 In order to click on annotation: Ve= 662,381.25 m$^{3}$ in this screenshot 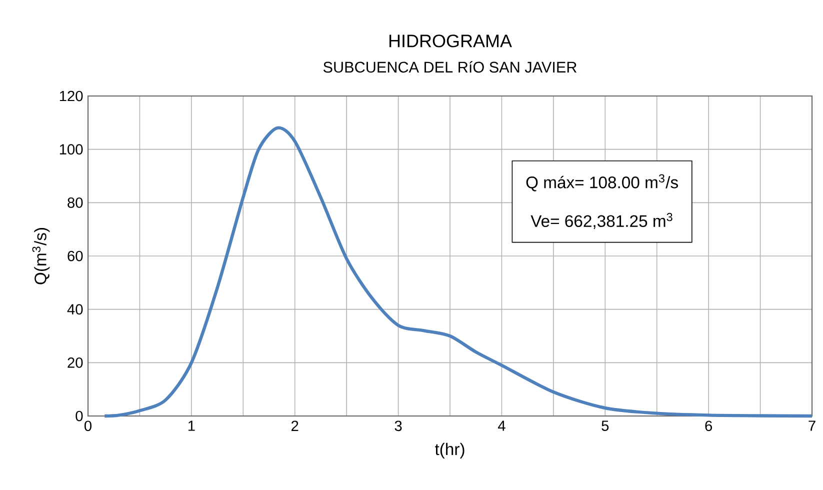, I will do `click(601, 220)`.